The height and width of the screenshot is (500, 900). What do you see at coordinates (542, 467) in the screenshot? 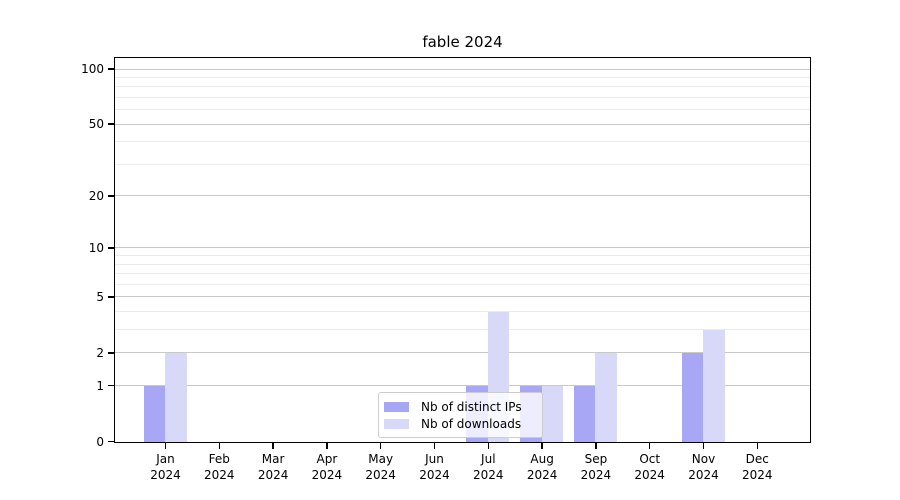
I see `x-axis-tick-label: Aug 2024` at bounding box center [542, 467].